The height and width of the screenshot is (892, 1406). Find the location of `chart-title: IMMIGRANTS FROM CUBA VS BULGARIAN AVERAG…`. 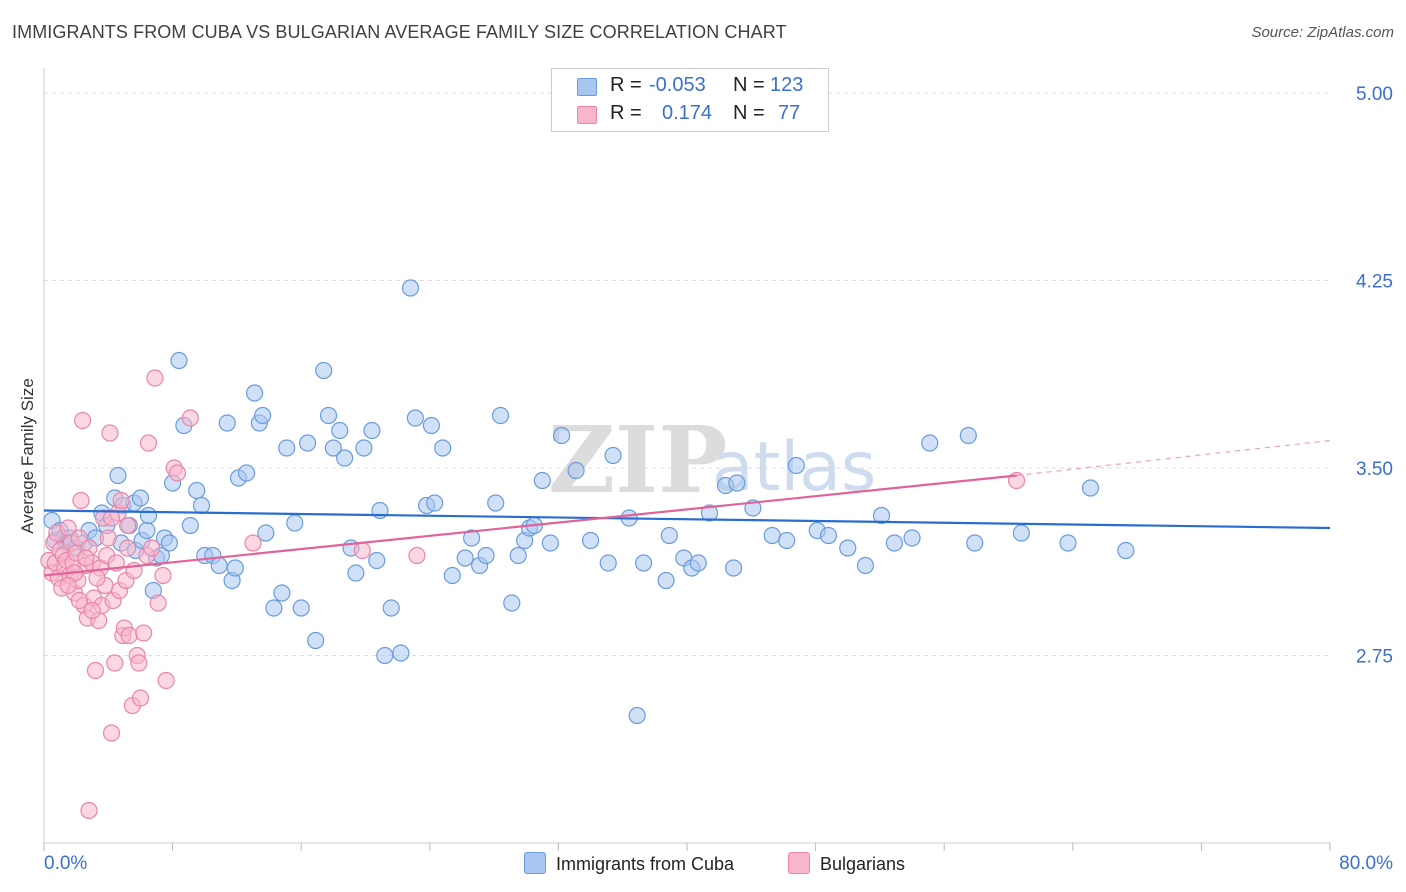

chart-title: IMMIGRANTS FROM CUBA VS BULGARIAN AVERAG… is located at coordinates (399, 32).